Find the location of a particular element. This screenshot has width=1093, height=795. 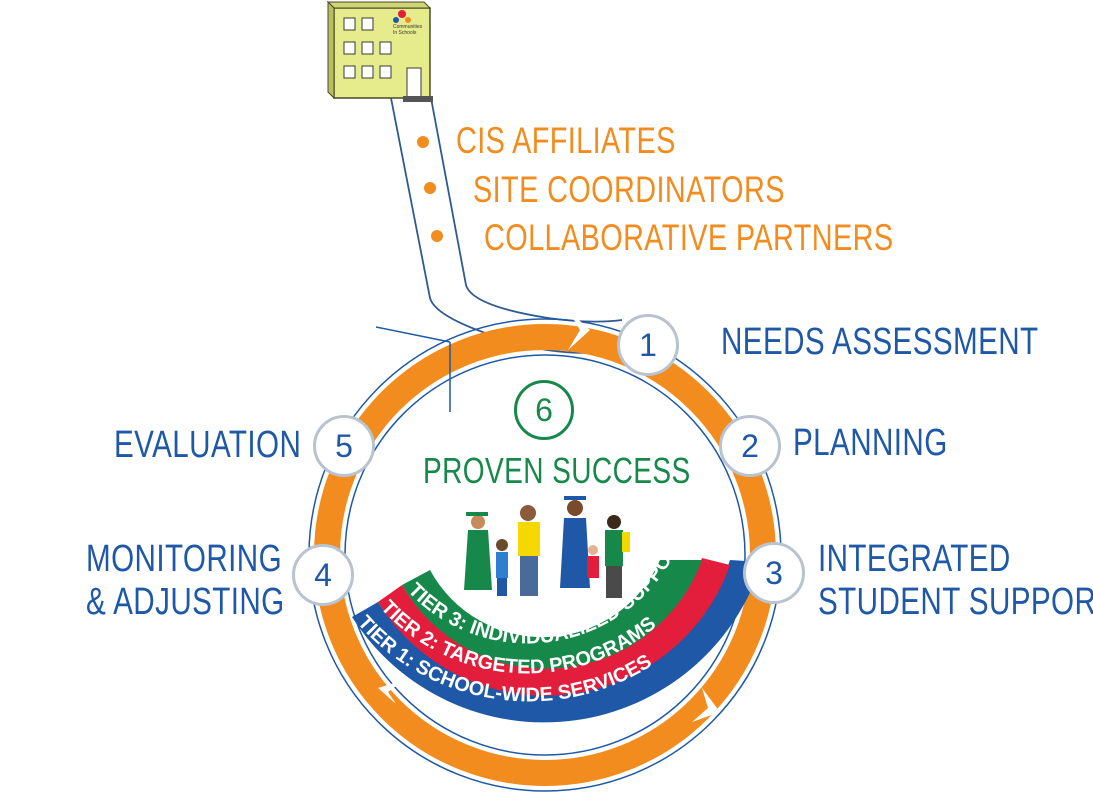

adjusting-label: & ADJUSTING is located at coordinates (185, 602).